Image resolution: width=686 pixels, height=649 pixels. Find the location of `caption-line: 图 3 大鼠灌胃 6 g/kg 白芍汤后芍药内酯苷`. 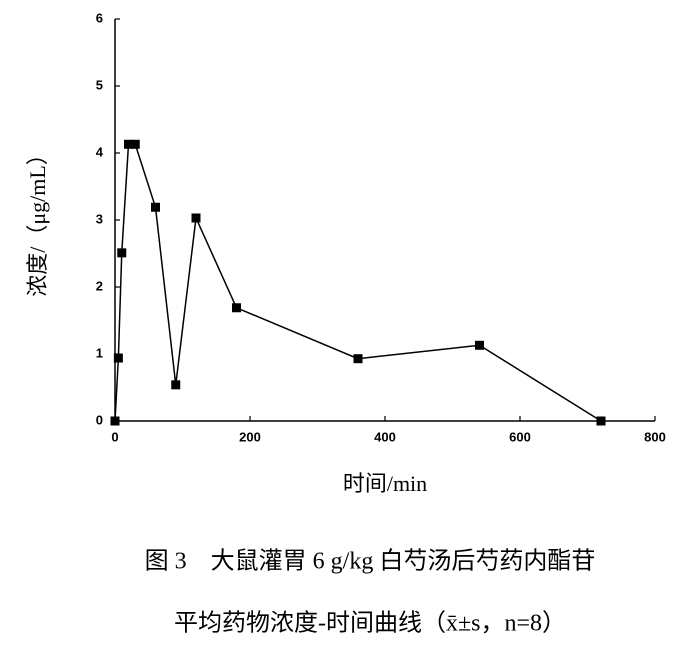

caption-line: 图 3 大鼠灌胃 6 g/kg 白芍汤后芍药内酯苷 is located at coordinates (370, 561).